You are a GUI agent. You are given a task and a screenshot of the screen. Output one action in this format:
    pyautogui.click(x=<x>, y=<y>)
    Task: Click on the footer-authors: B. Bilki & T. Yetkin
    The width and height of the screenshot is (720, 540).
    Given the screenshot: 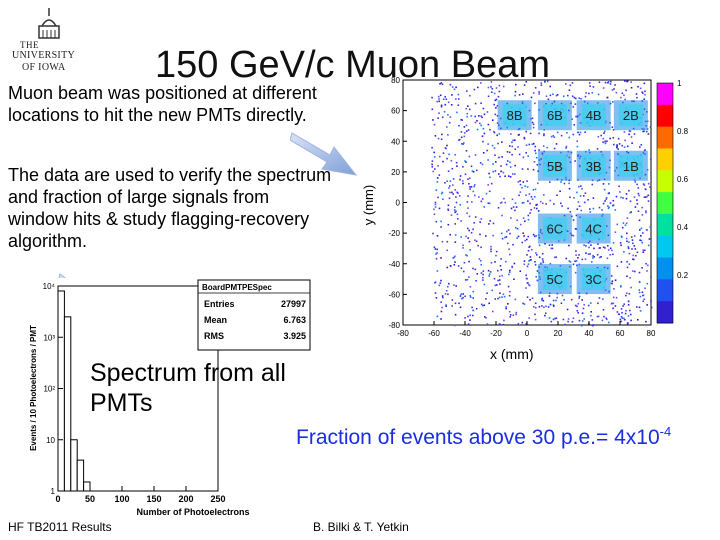 What is the action you would take?
    pyautogui.click(x=361, y=527)
    